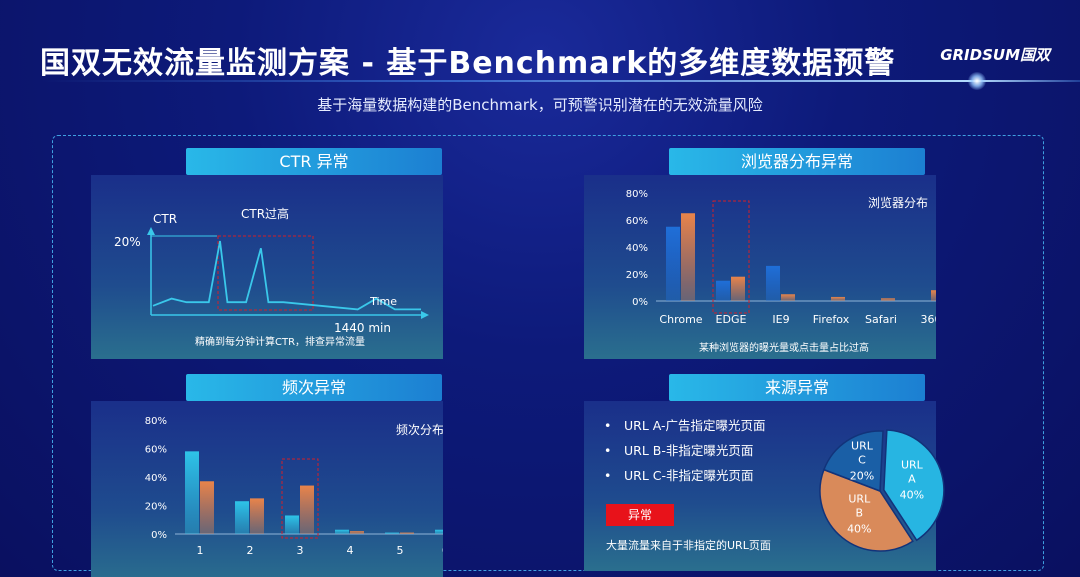  I want to click on ctr-series-line, so click(286, 275).